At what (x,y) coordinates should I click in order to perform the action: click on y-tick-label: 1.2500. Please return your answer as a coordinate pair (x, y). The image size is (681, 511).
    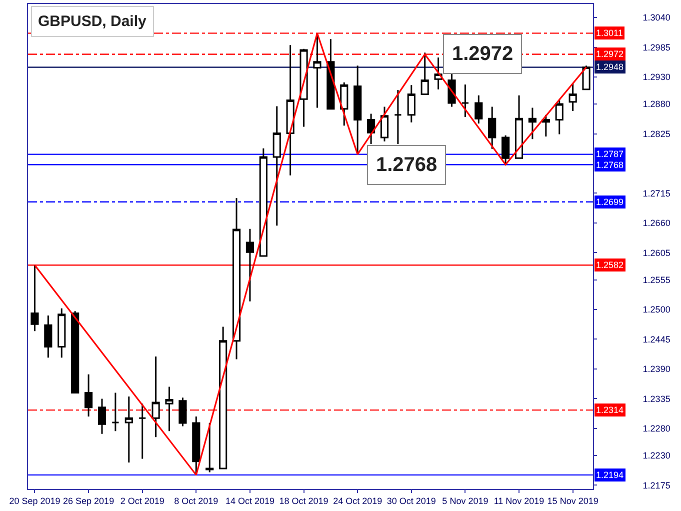
    Looking at the image, I should click on (656, 309).